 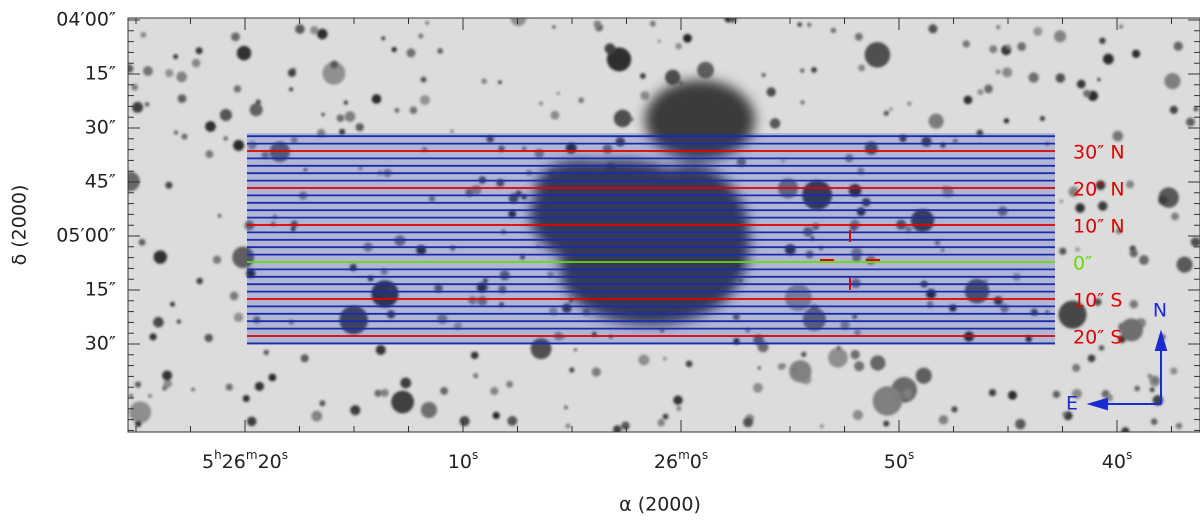 I want to click on y-tick-label: 05′00″, so click(x=86, y=236).